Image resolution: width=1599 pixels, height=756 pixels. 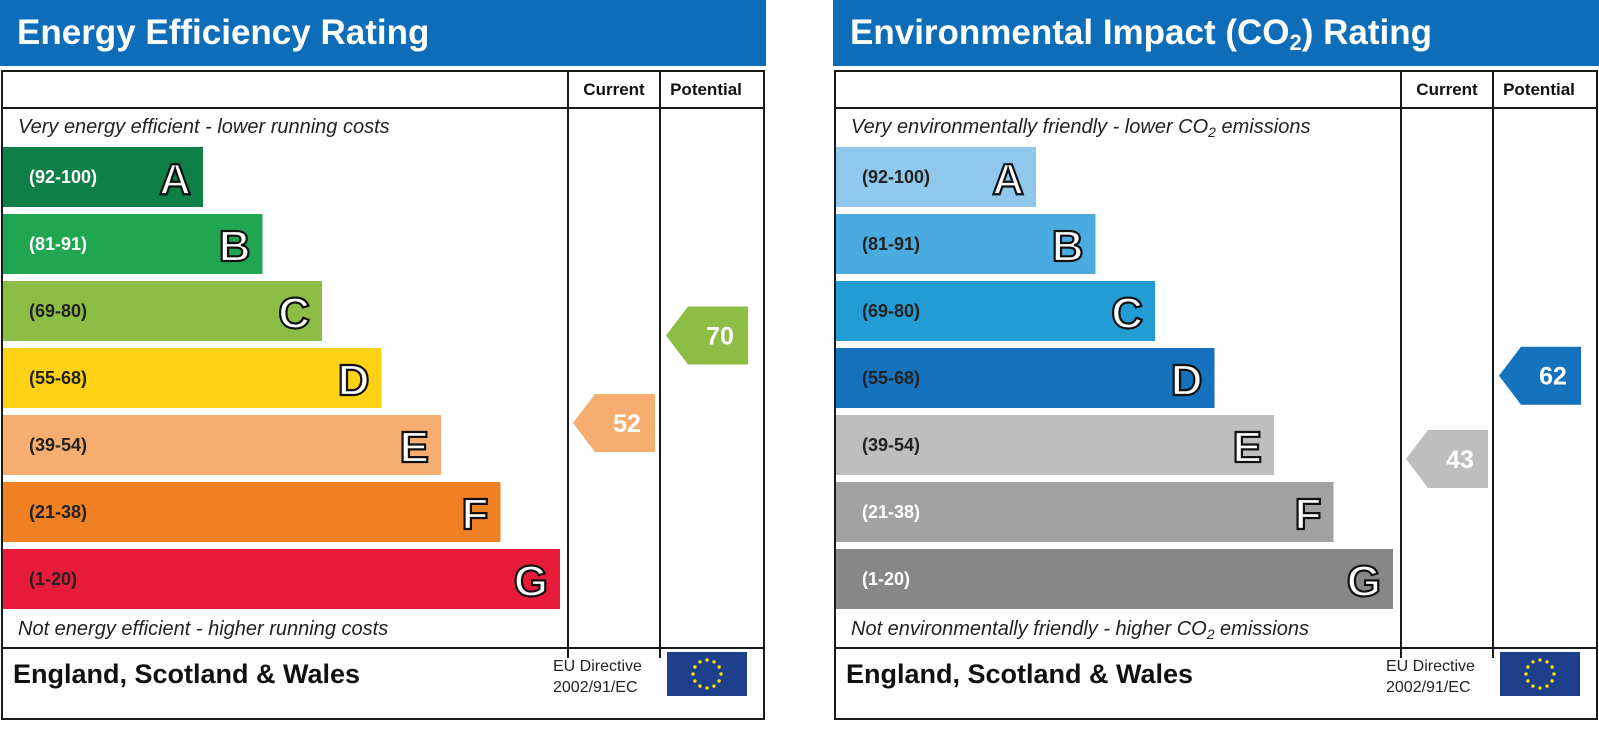 I want to click on chart-title-subscript: 2, so click(x=1295, y=42).